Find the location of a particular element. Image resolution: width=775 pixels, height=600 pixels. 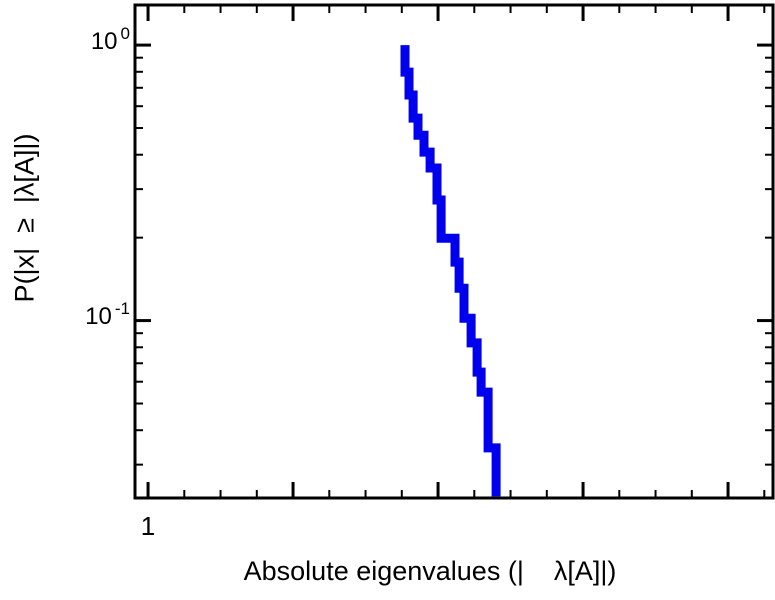

y-axis-title: P(|x| ≥ |λ[A]|) is located at coordinates (24, 218).